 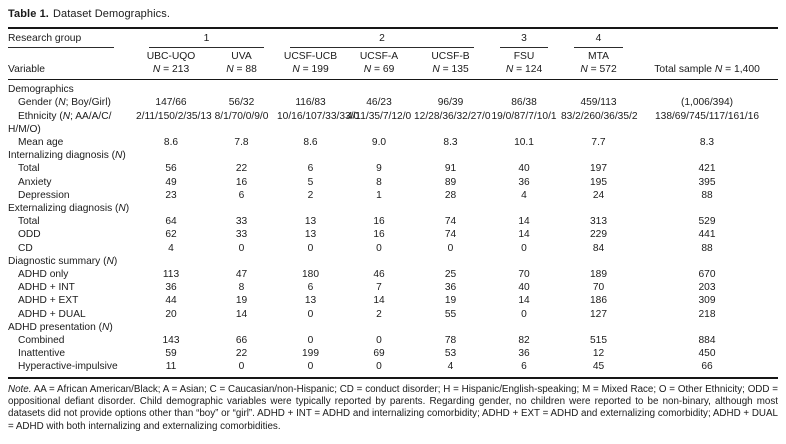 I want to click on section-header: Externalizing diagnosis (N), so click(x=69, y=209).